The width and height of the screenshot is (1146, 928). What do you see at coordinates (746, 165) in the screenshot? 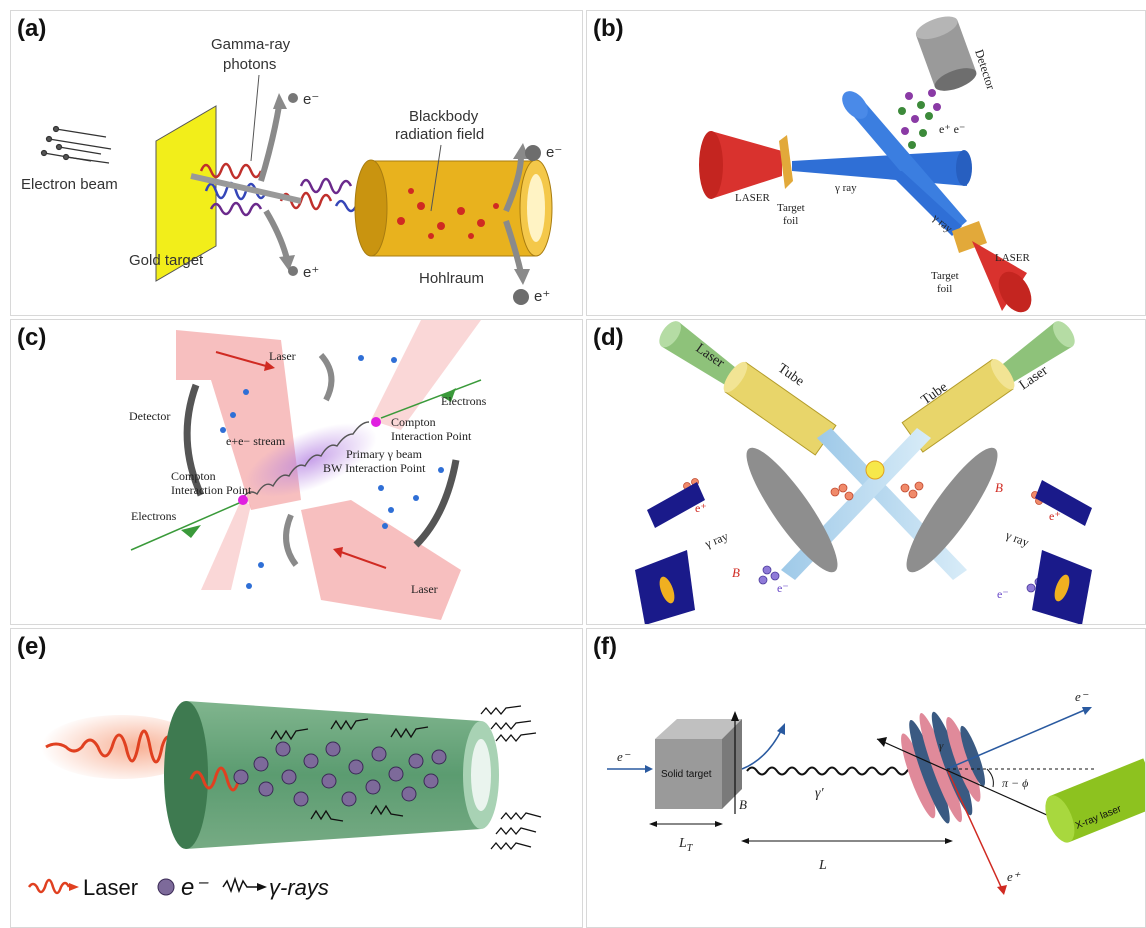
I see `left-laser-cone` at bounding box center [746, 165].